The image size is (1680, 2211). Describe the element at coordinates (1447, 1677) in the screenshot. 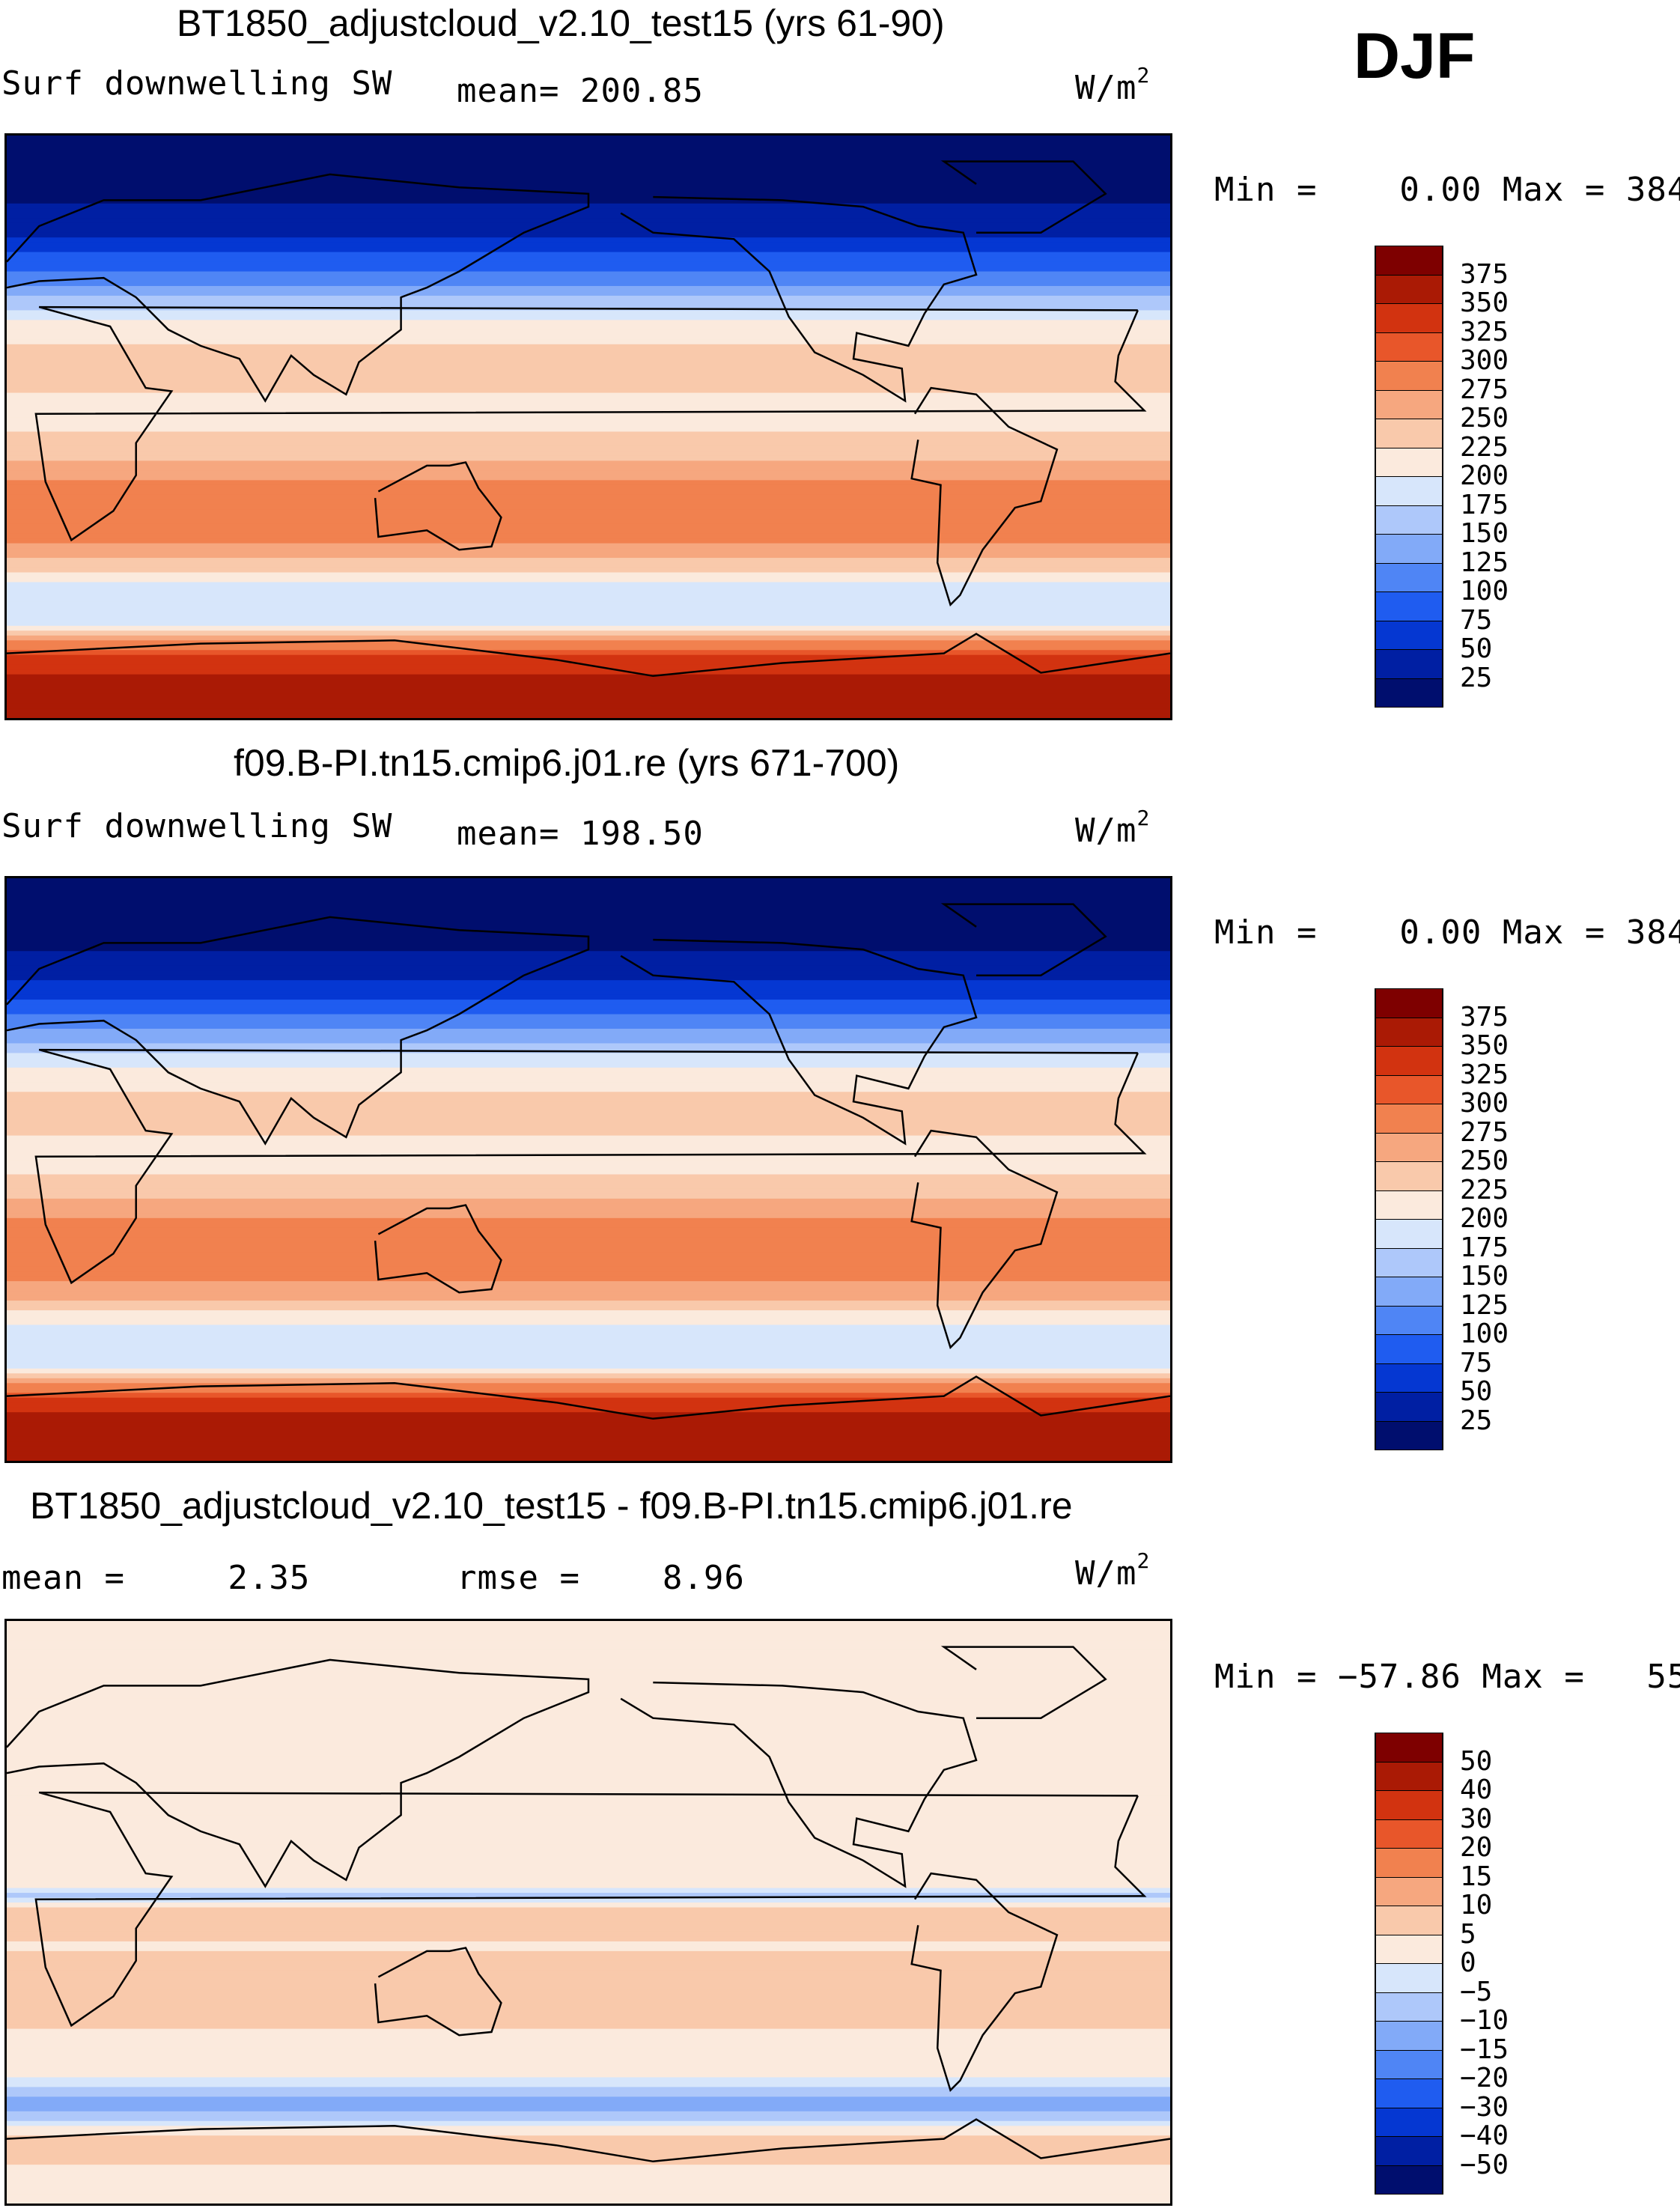

I see `panel-3-minmax: Min = −57.86 Max = 55.99` at that location.